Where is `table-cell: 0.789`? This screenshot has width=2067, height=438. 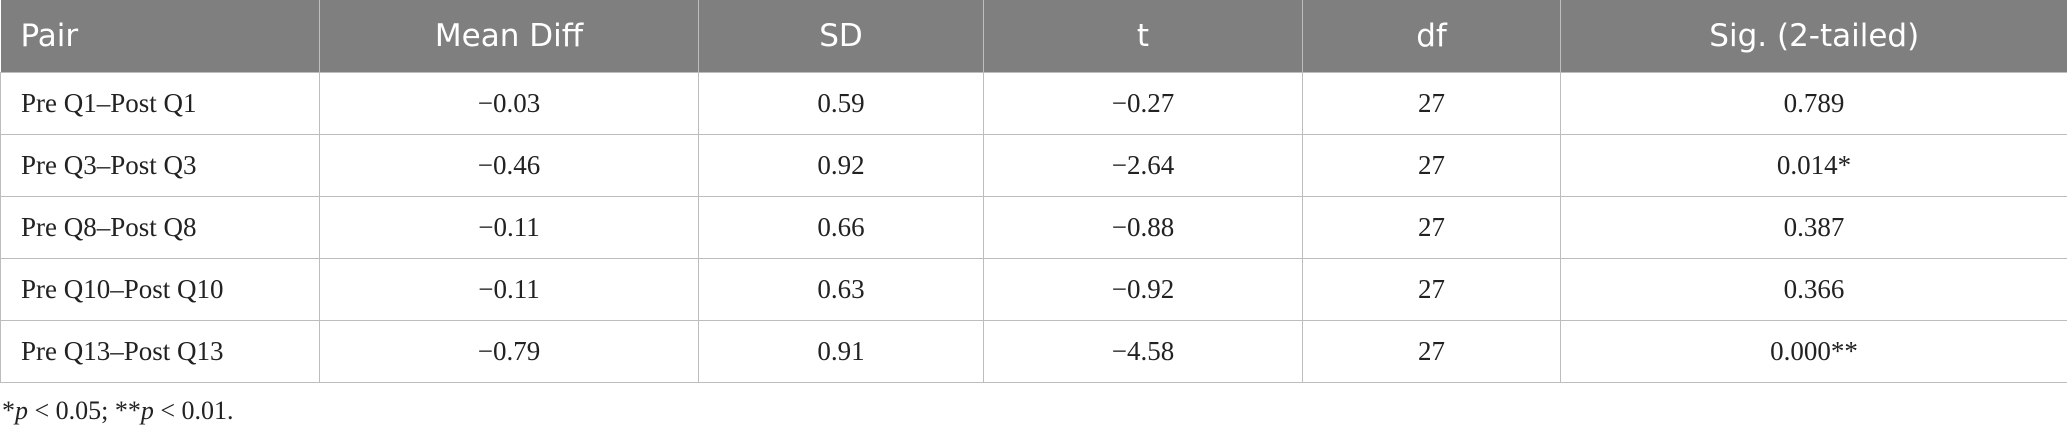 table-cell: 0.789 is located at coordinates (1813, 103).